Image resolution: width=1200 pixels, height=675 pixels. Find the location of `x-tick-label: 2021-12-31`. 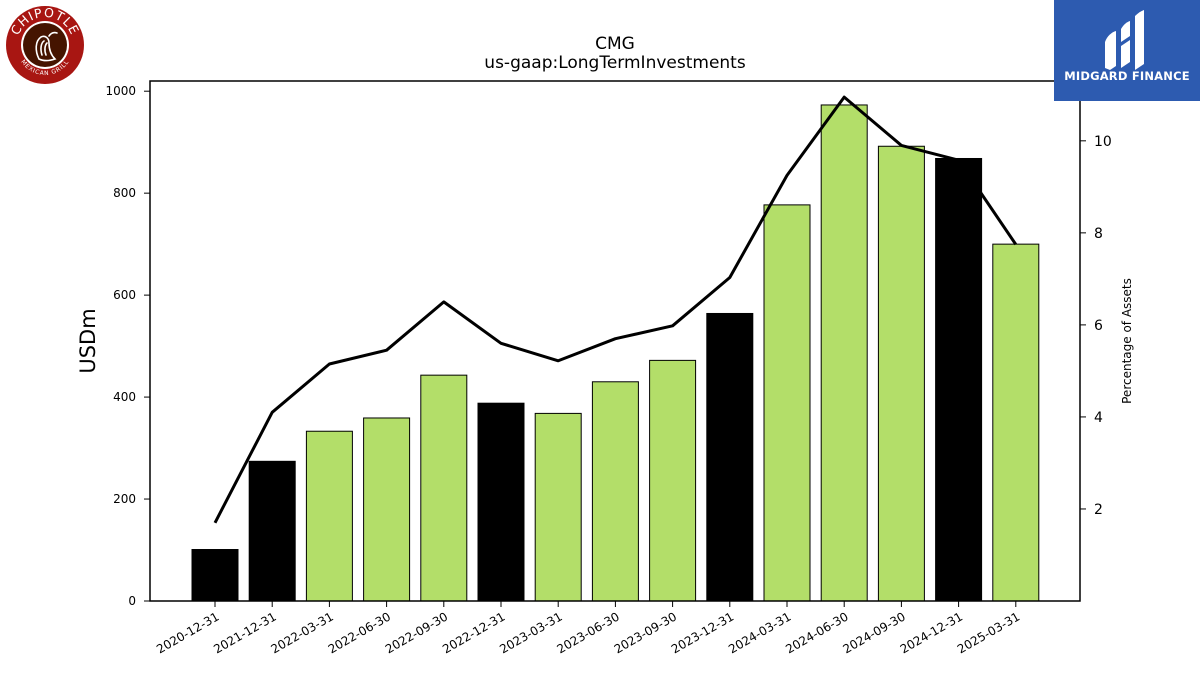

x-tick-label: 2021-12-31 is located at coordinates (244, 632).